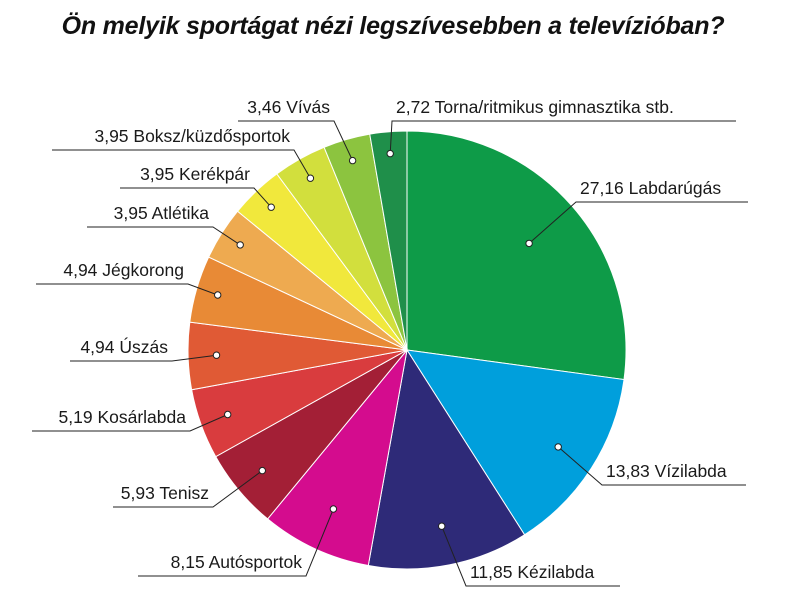  What do you see at coordinates (124, 346) in the screenshot?
I see `slice-label-7: 4,94 Úszás` at bounding box center [124, 346].